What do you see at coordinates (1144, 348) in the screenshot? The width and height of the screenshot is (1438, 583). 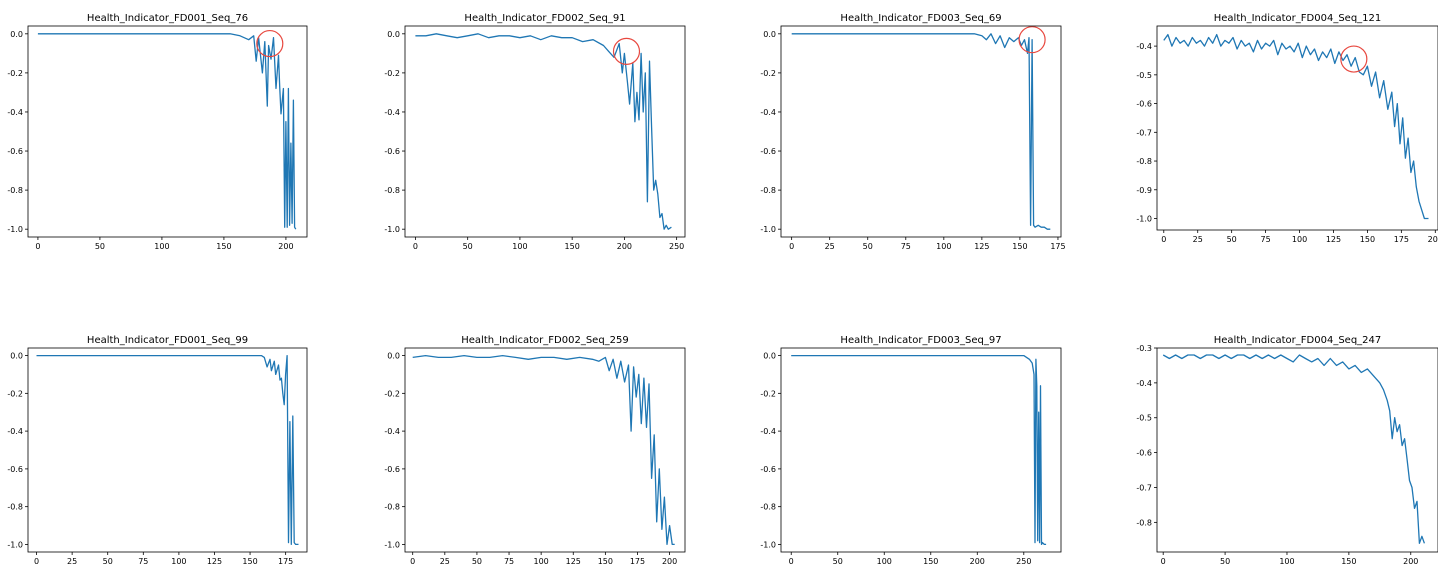 I see `y-tick-label: -0.3` at bounding box center [1144, 348].